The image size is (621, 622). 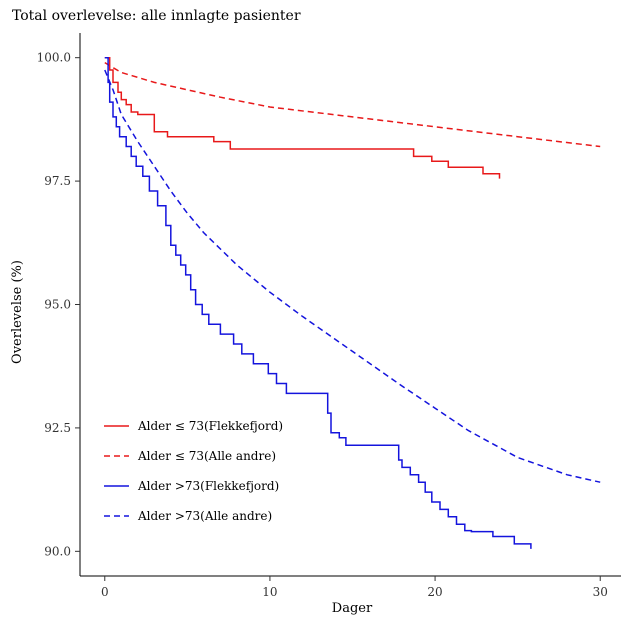 What do you see at coordinates (57, 181) in the screenshot?
I see `y-tick-label: 97.5` at bounding box center [57, 181].